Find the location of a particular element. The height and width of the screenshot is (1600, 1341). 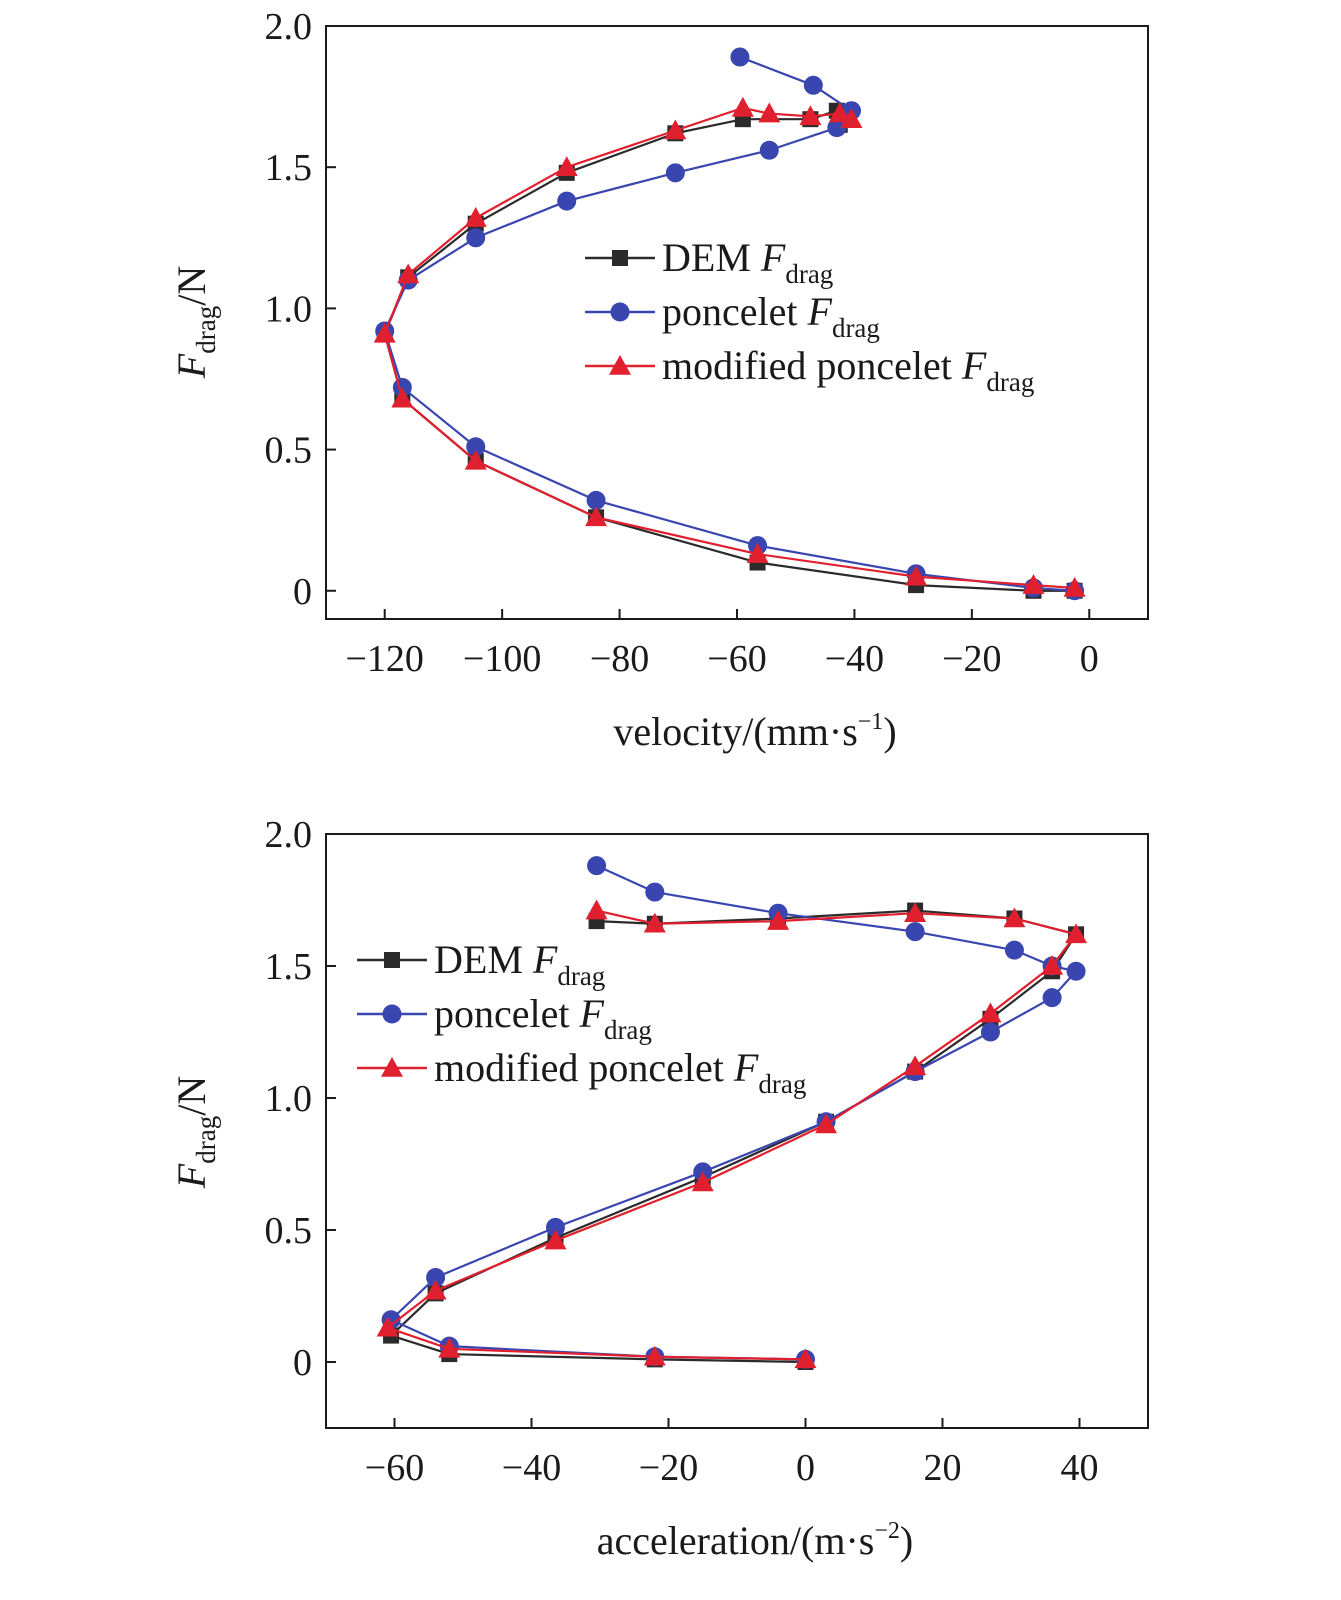

y-axis-title-symbol: F is located at coordinates (191, 366).